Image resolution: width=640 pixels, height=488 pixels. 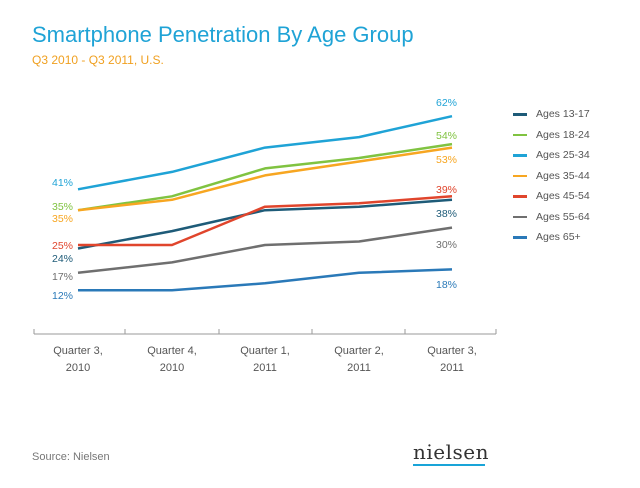 What do you see at coordinates (563, 216) in the screenshot?
I see `legend-label: Ages 55-64` at bounding box center [563, 216].